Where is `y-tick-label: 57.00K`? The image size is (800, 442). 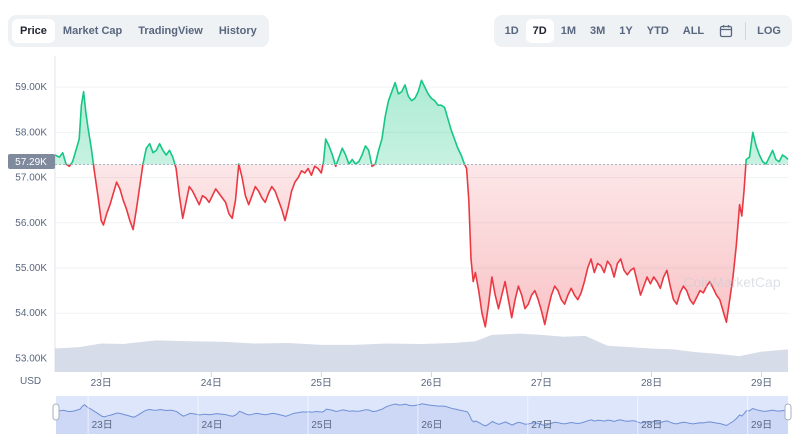
y-tick-label: 57.00K is located at coordinates (31, 178).